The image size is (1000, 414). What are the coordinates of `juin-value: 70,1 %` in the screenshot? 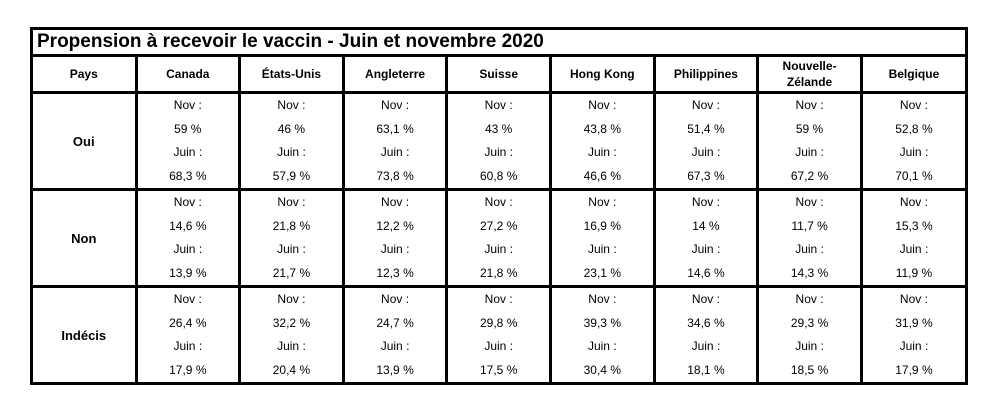 It's located at (914, 175).